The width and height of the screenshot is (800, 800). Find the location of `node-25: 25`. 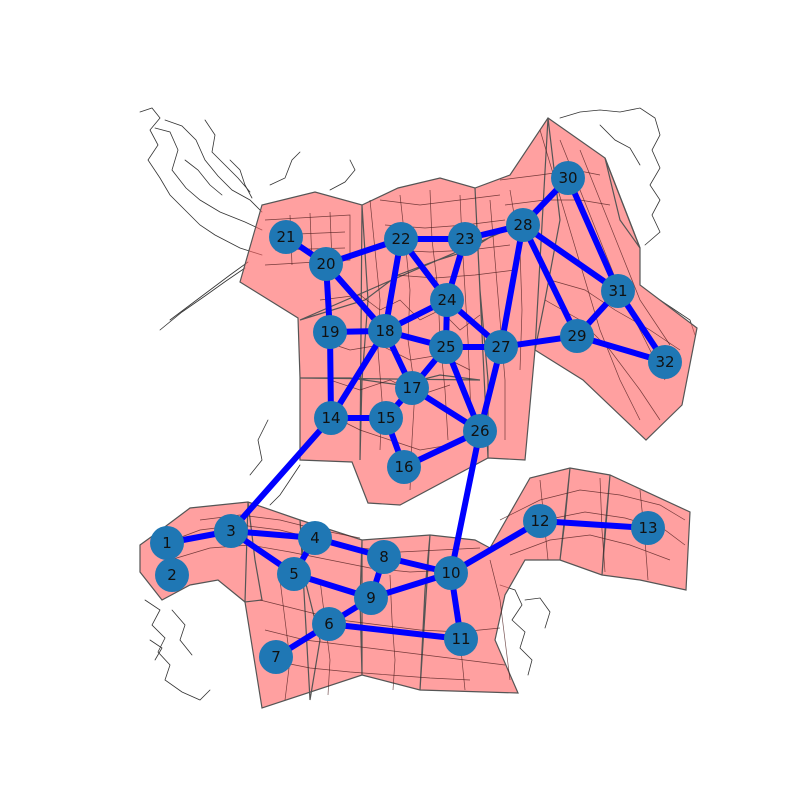

node-25: 25 is located at coordinates (446, 347).